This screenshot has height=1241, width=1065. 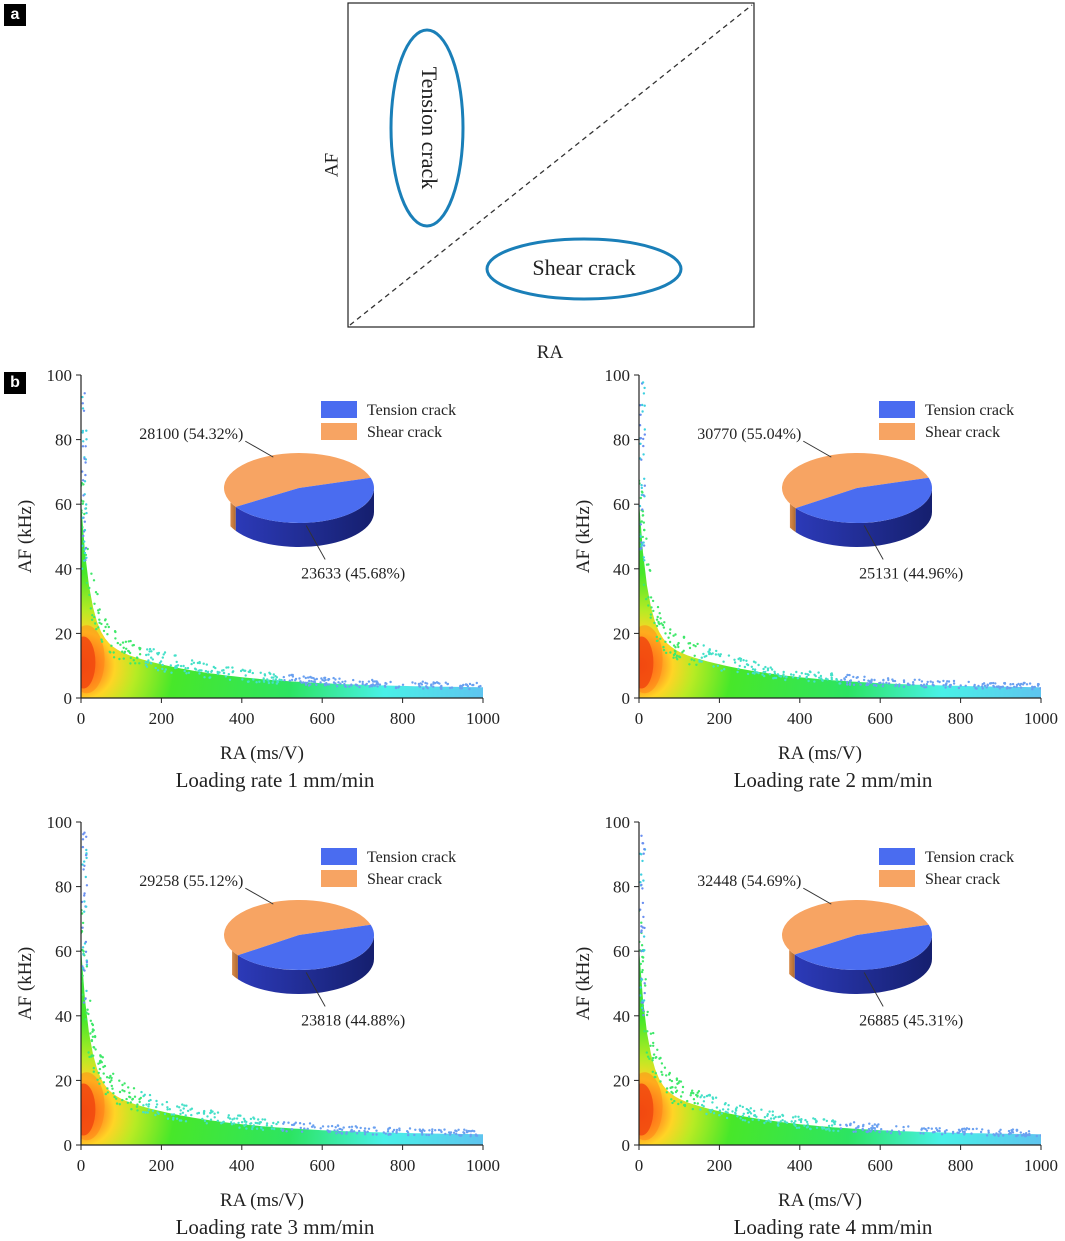 I want to click on y-tick-label: 20, so click(x=63, y=1080).